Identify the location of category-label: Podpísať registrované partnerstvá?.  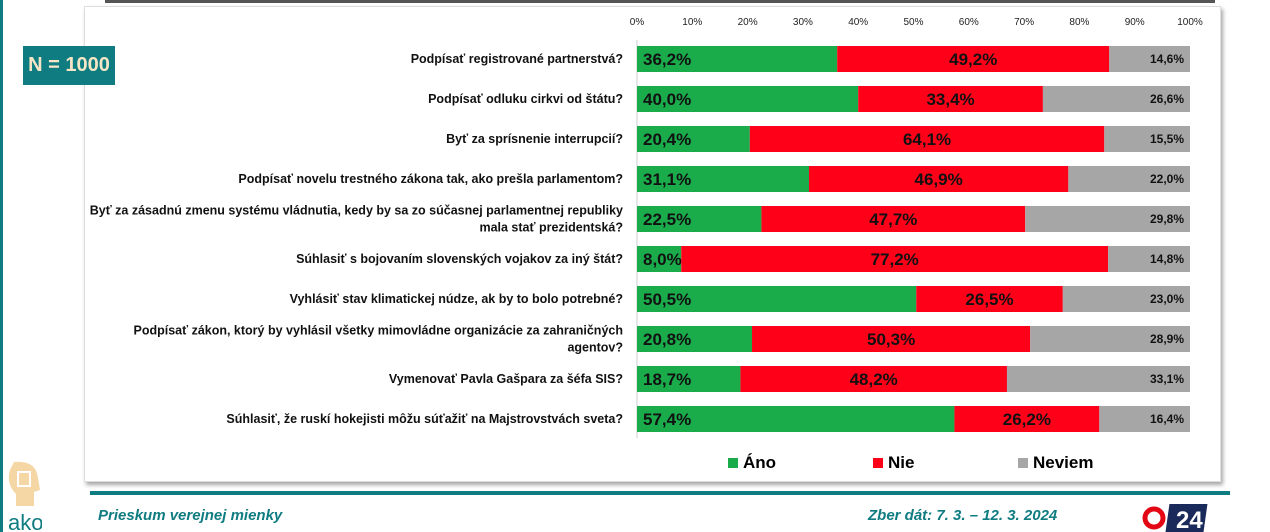
(517, 59).